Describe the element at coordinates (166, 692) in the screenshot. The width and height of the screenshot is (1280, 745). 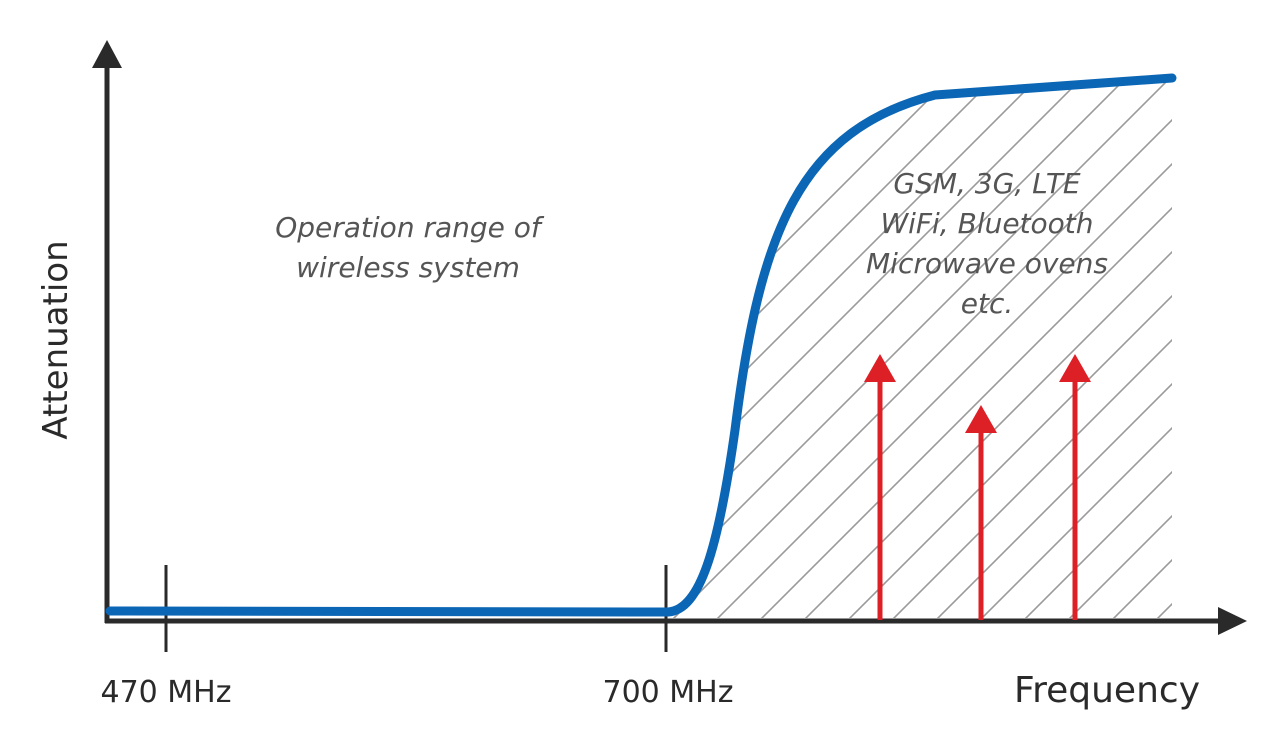
I see `tick-label-470: 470 MHz` at that location.